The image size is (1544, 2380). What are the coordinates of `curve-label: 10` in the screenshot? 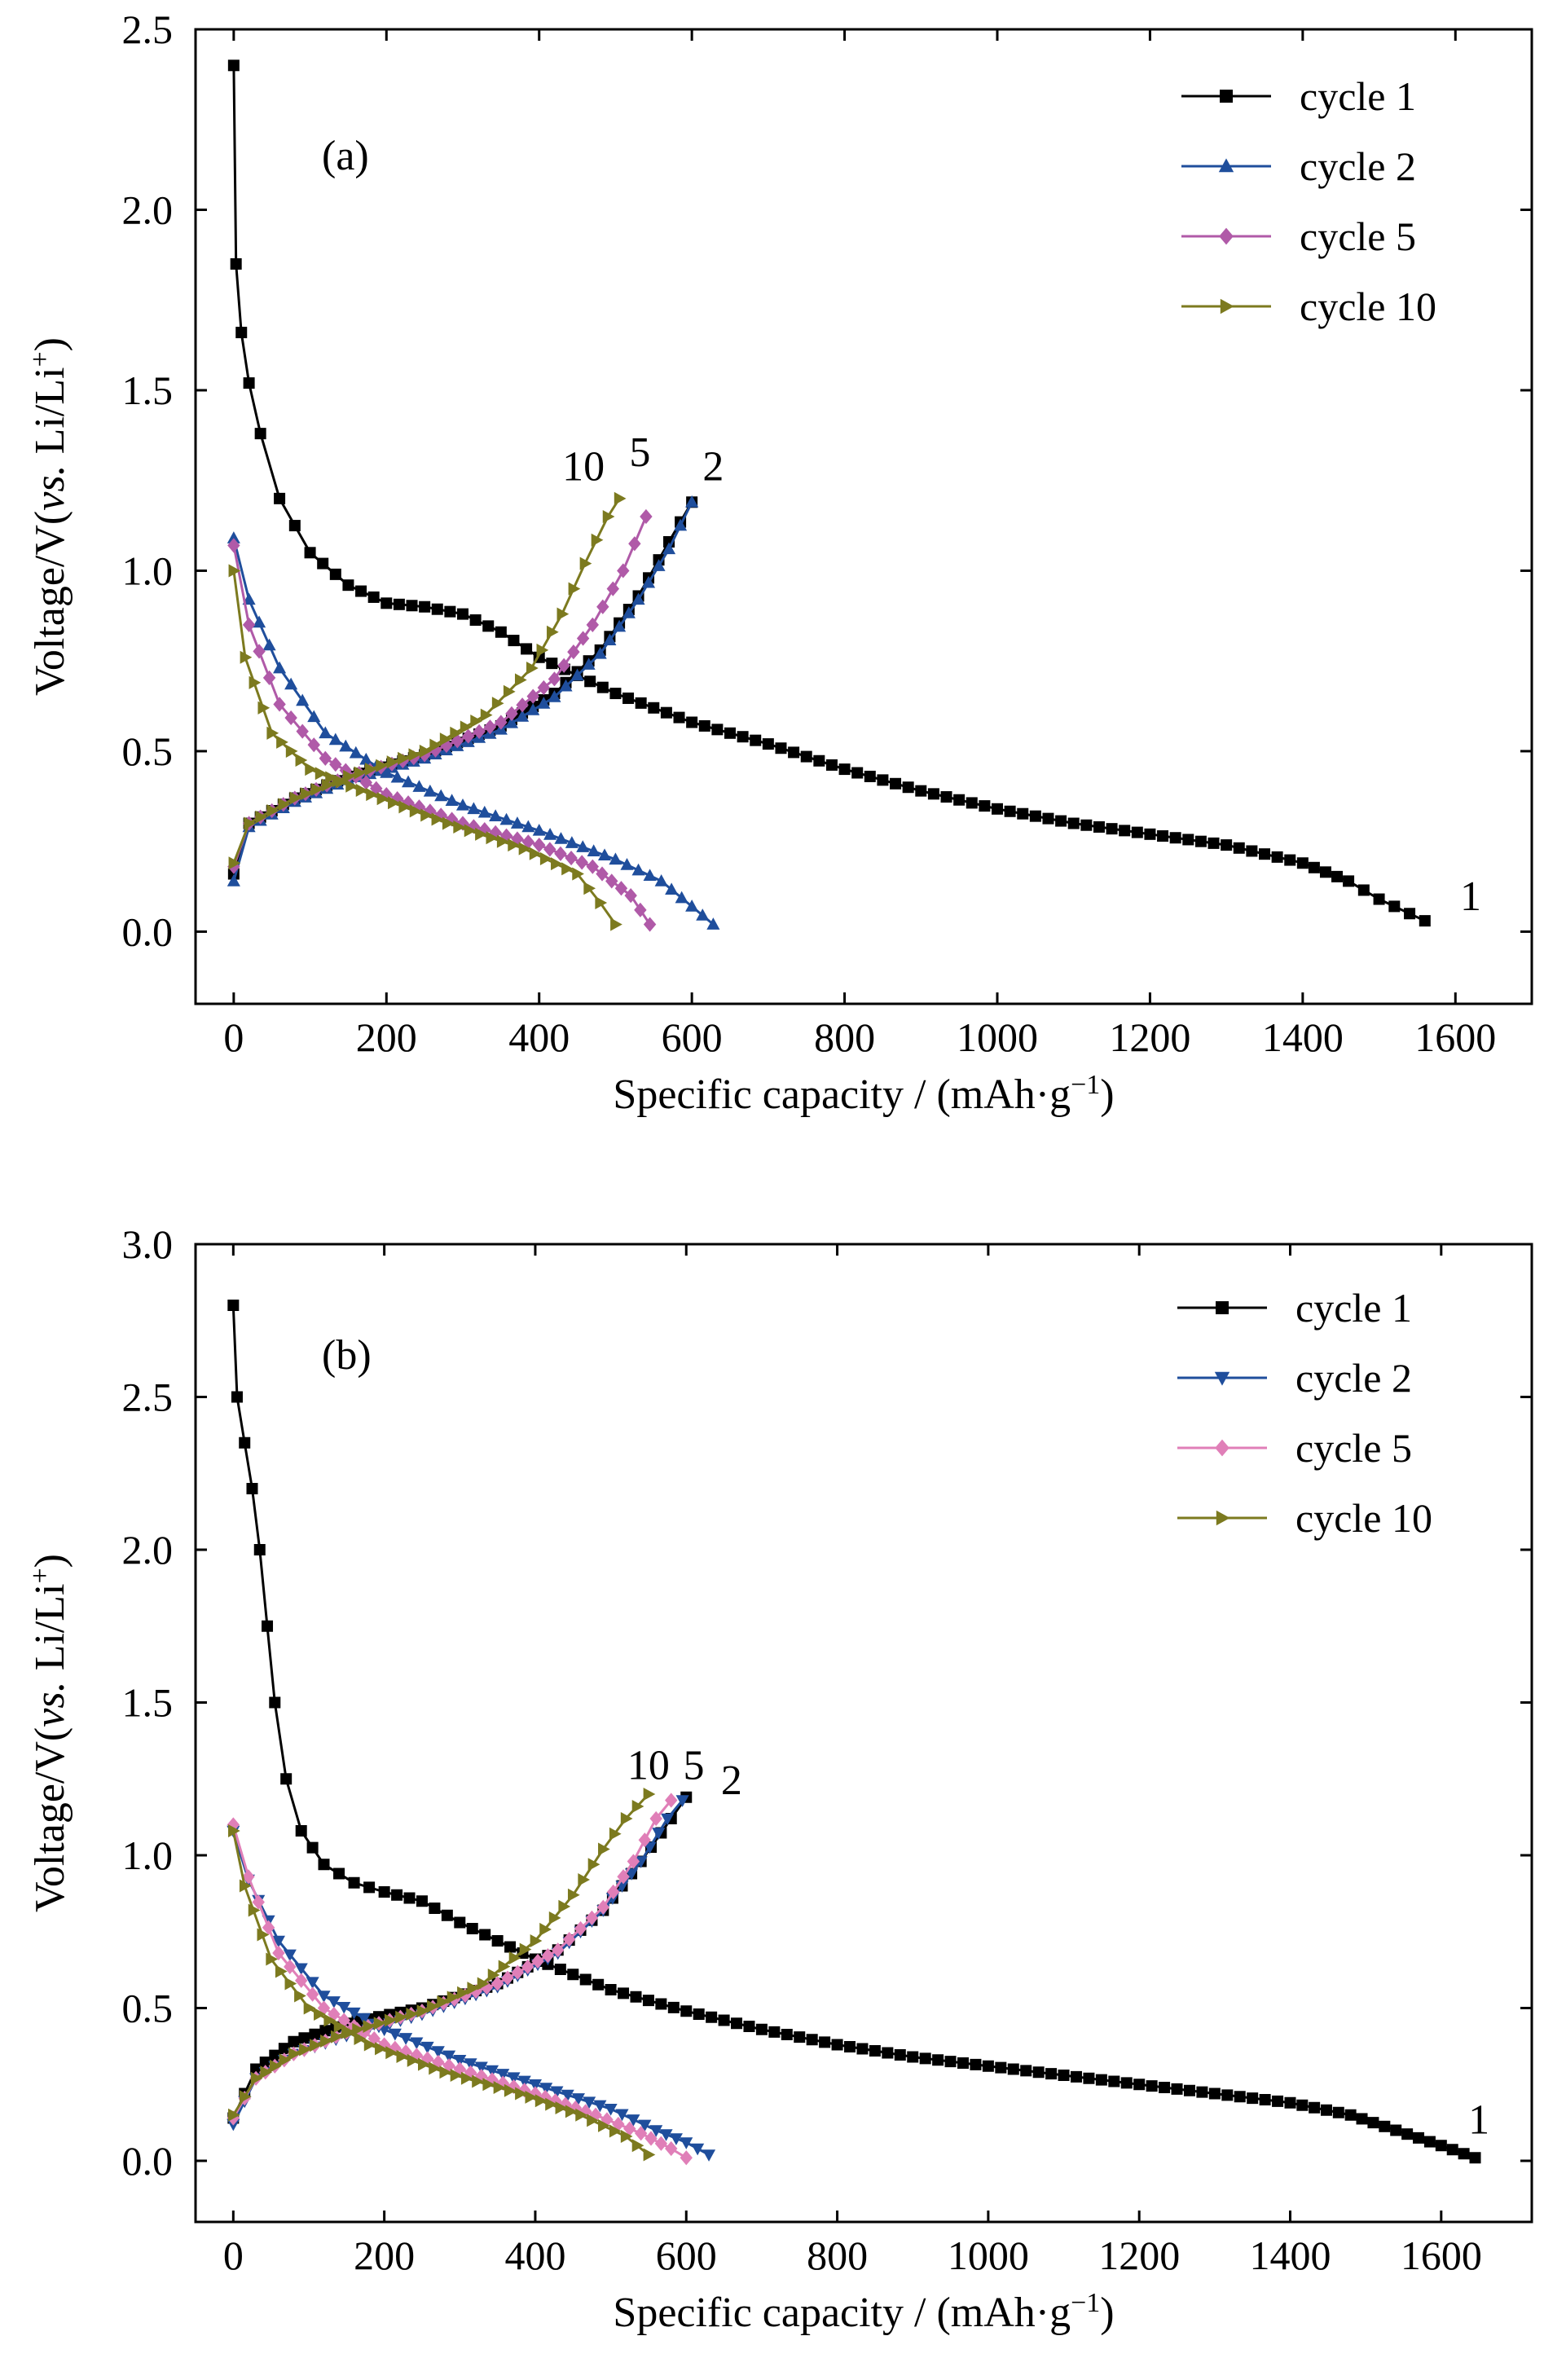 It's located at (583, 468).